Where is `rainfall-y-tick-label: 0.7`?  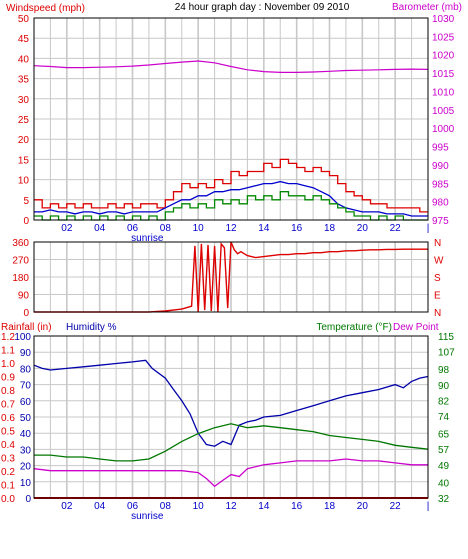 rainfall-y-tick-label: 0.7 is located at coordinates (8, 405).